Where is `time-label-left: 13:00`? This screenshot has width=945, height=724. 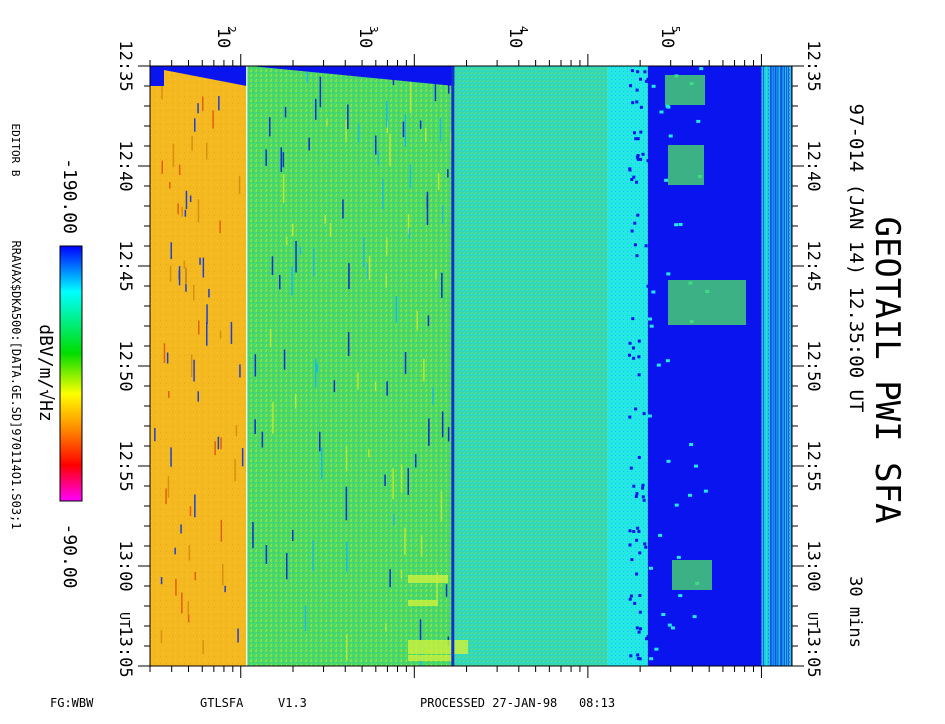
time-label-left: 13:00 is located at coordinates (125, 565).